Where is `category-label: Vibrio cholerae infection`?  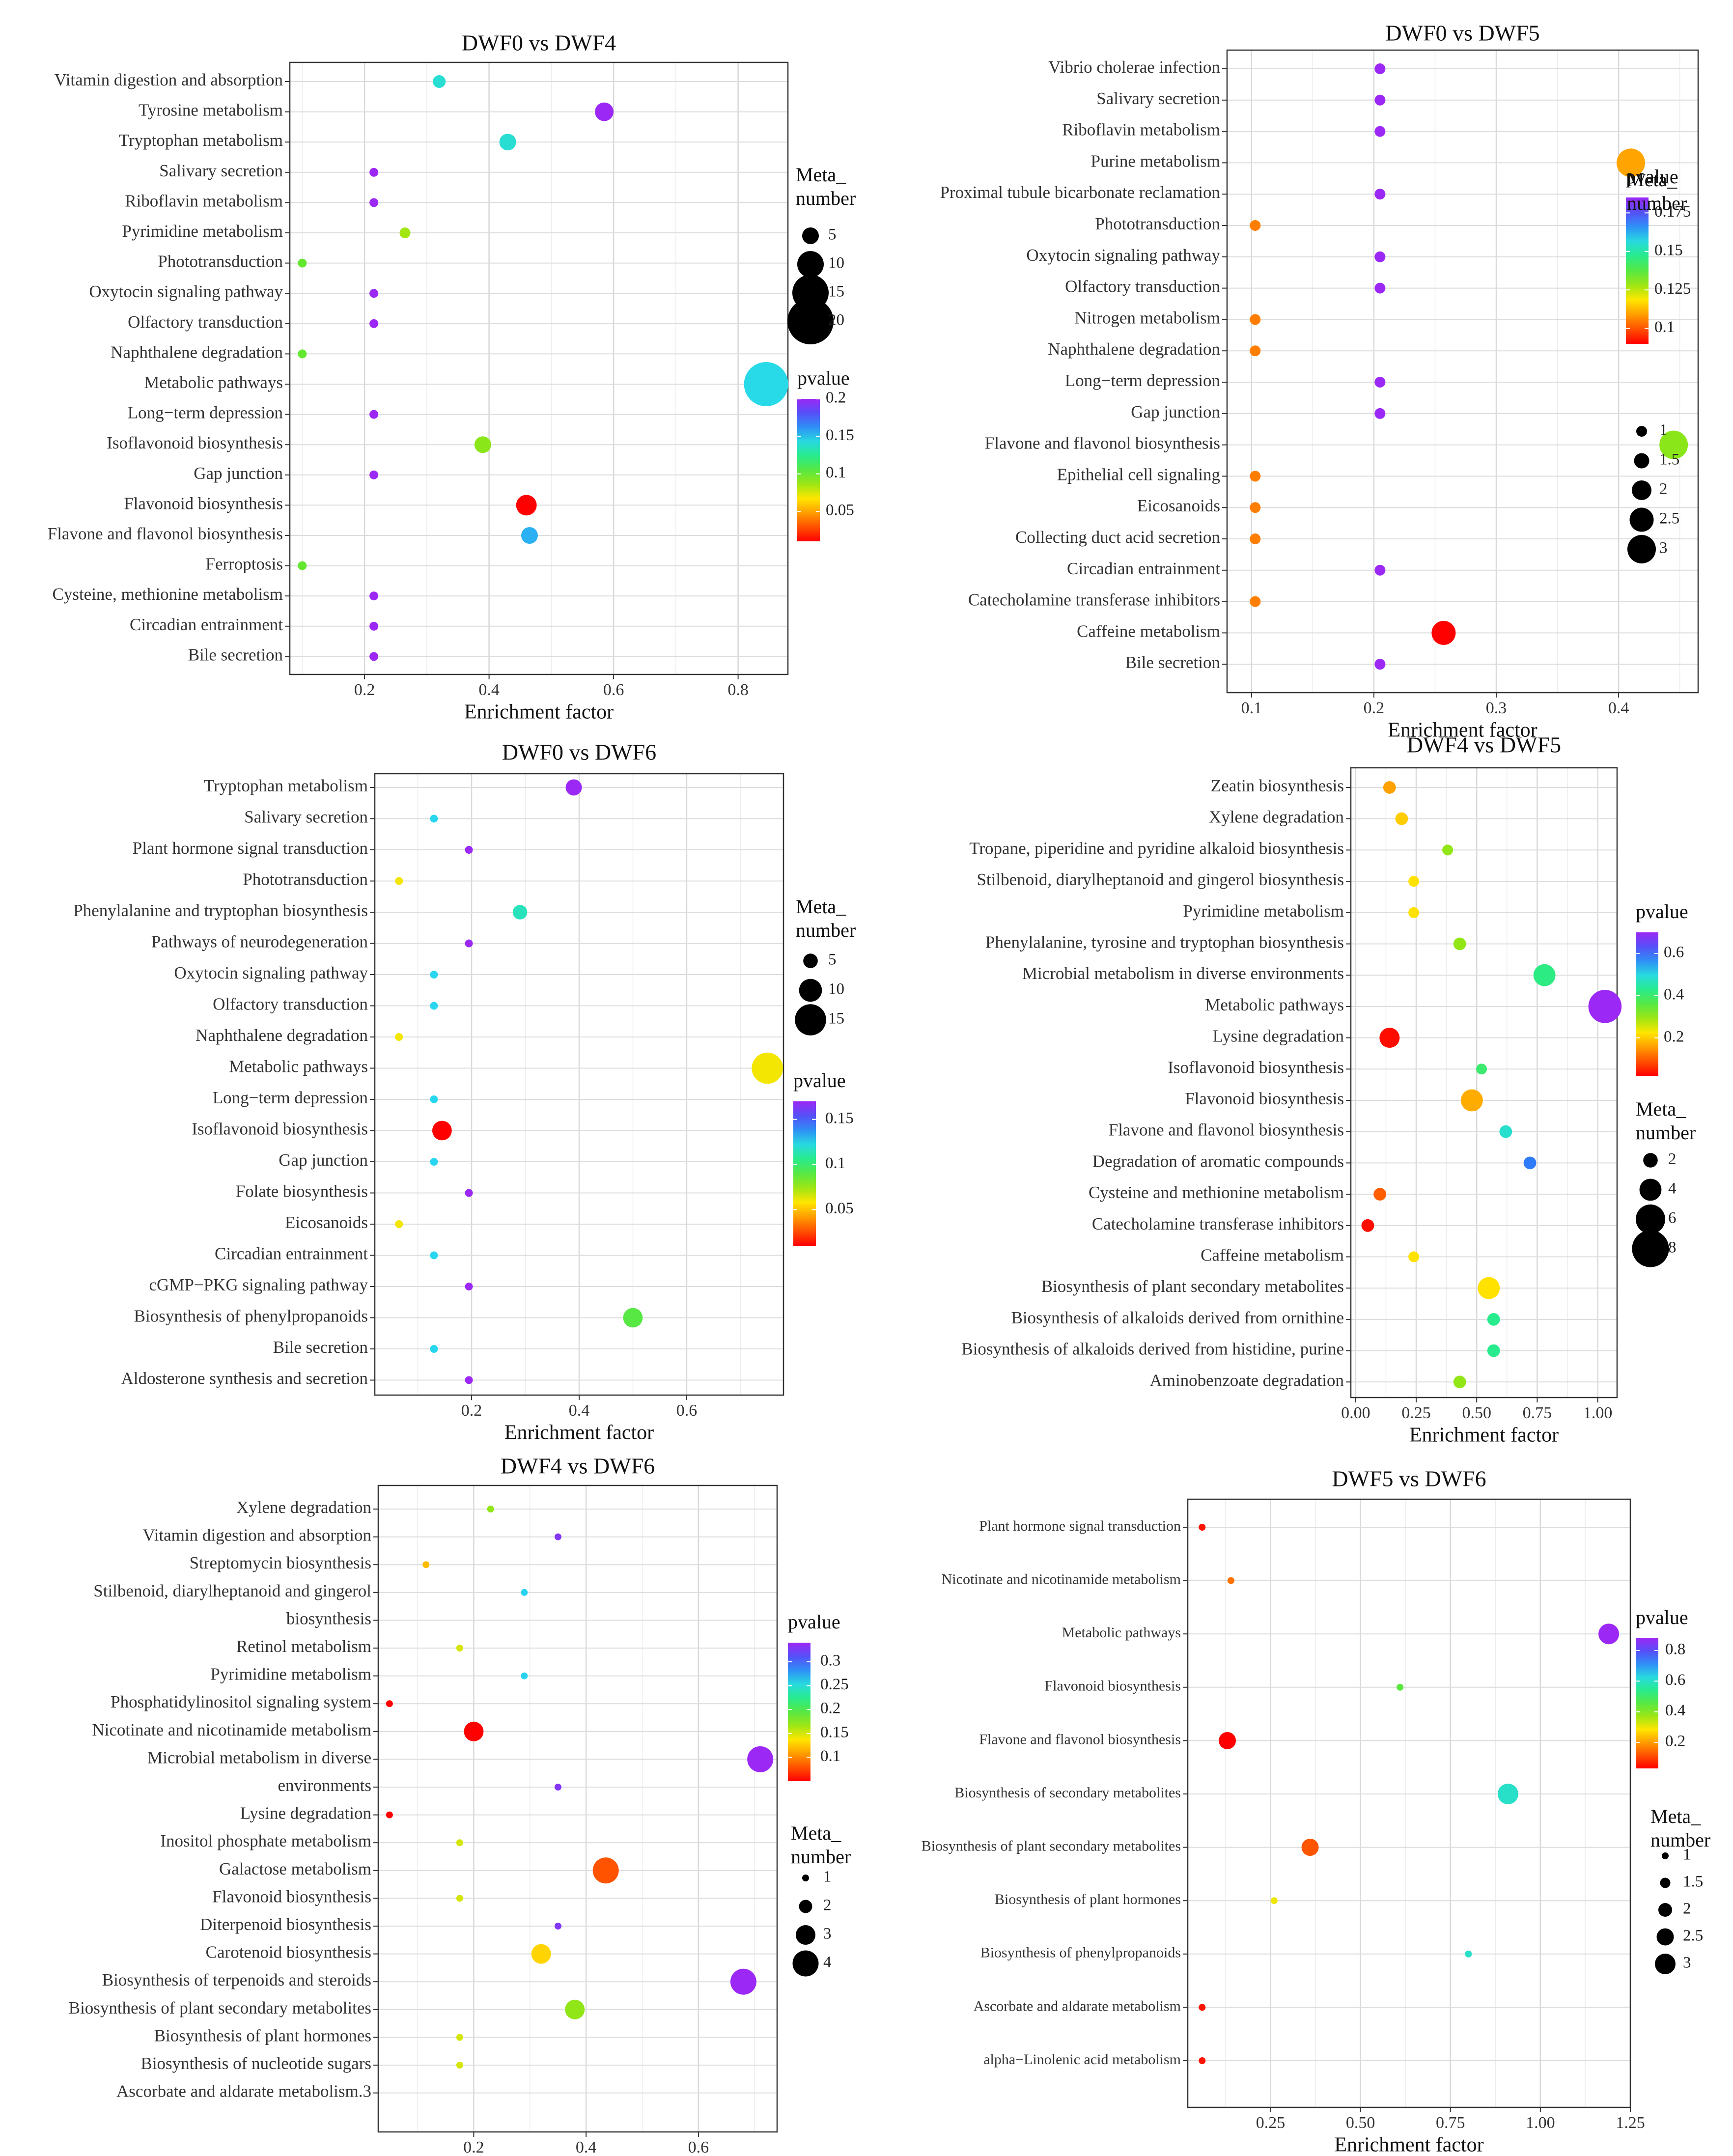
category-label: Vibrio cholerae infection is located at coordinates (1134, 67).